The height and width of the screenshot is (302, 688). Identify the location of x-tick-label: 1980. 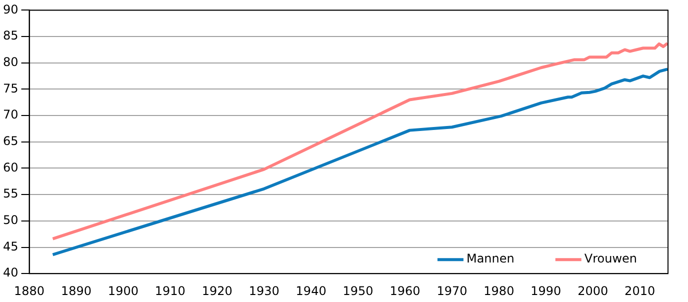
(499, 291).